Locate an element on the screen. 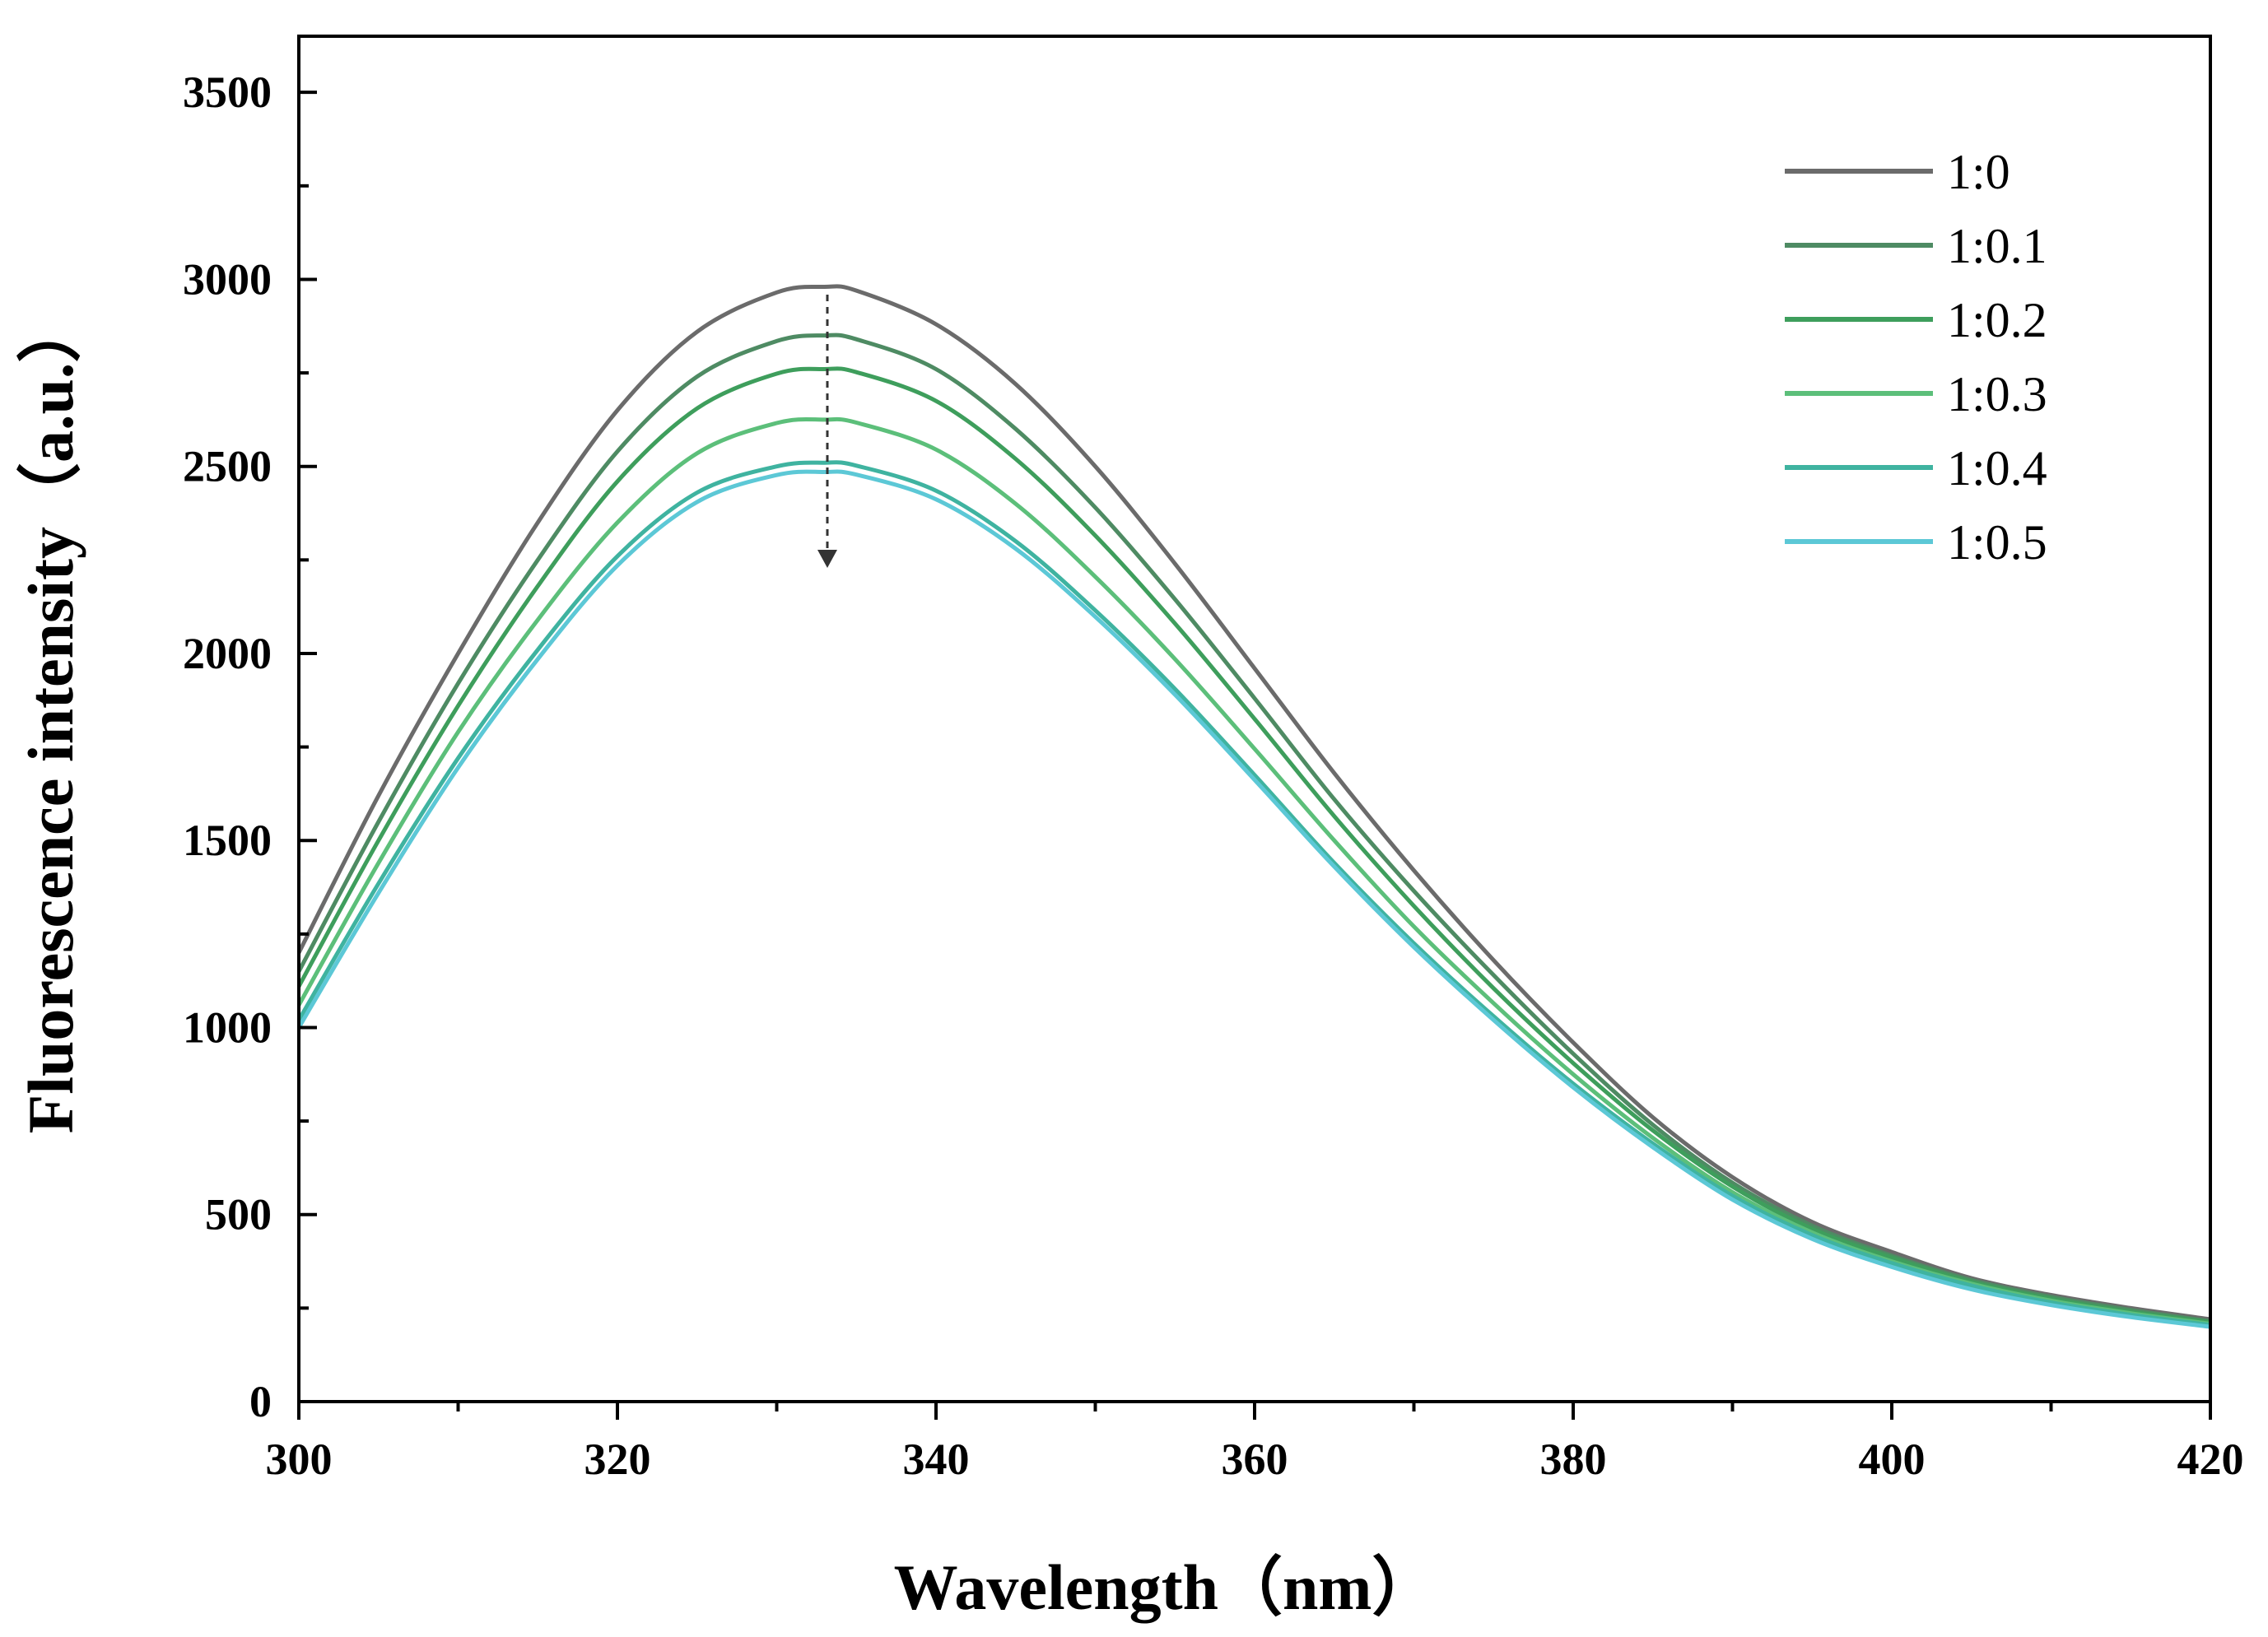 This screenshot has width=2268, height=1637. x-tick-label: 380 is located at coordinates (1573, 1459).